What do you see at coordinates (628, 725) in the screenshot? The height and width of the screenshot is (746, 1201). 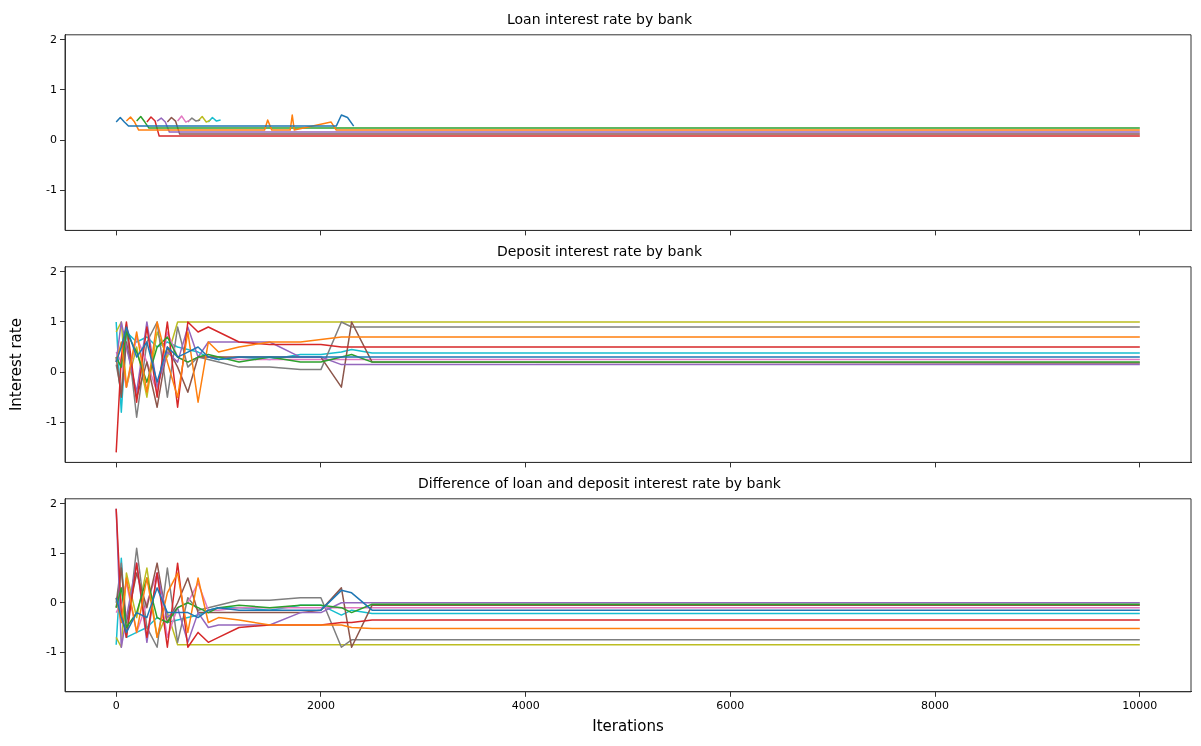 I see `x-axis-title: Iterations` at bounding box center [628, 725].